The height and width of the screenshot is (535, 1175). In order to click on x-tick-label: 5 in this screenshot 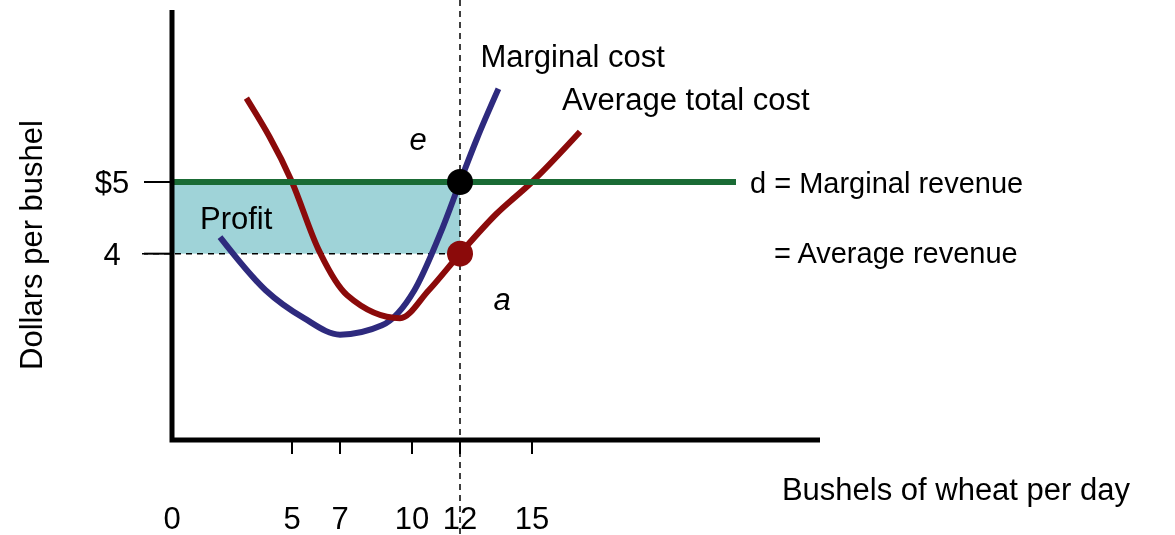, I will do `click(292, 518)`.